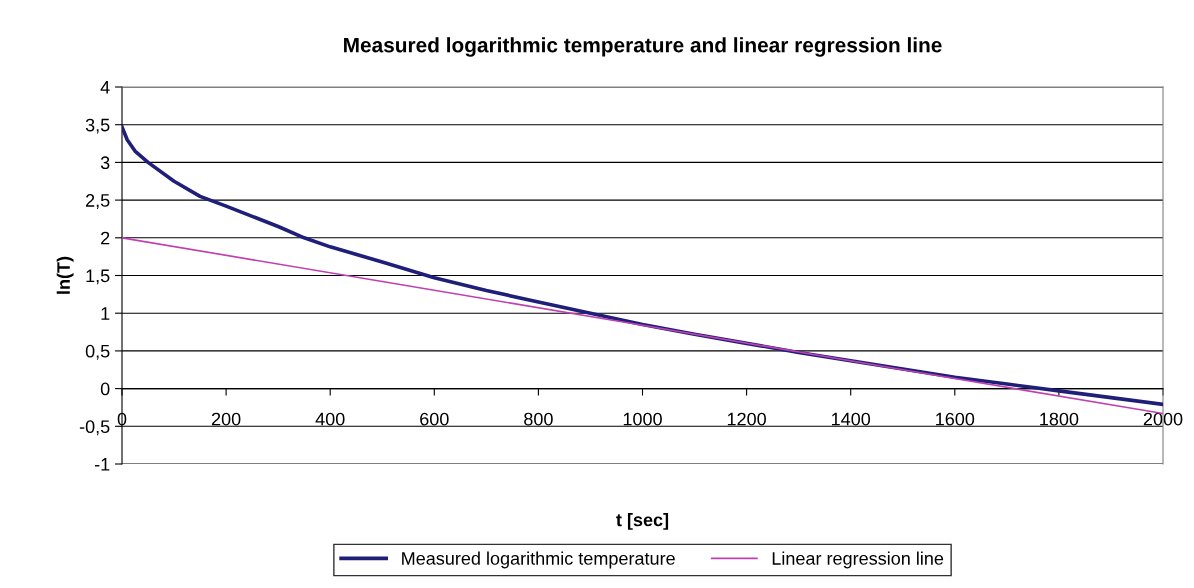 This screenshot has height=588, width=1194. What do you see at coordinates (102, 464) in the screenshot?
I see `y-tick-label: -1` at bounding box center [102, 464].